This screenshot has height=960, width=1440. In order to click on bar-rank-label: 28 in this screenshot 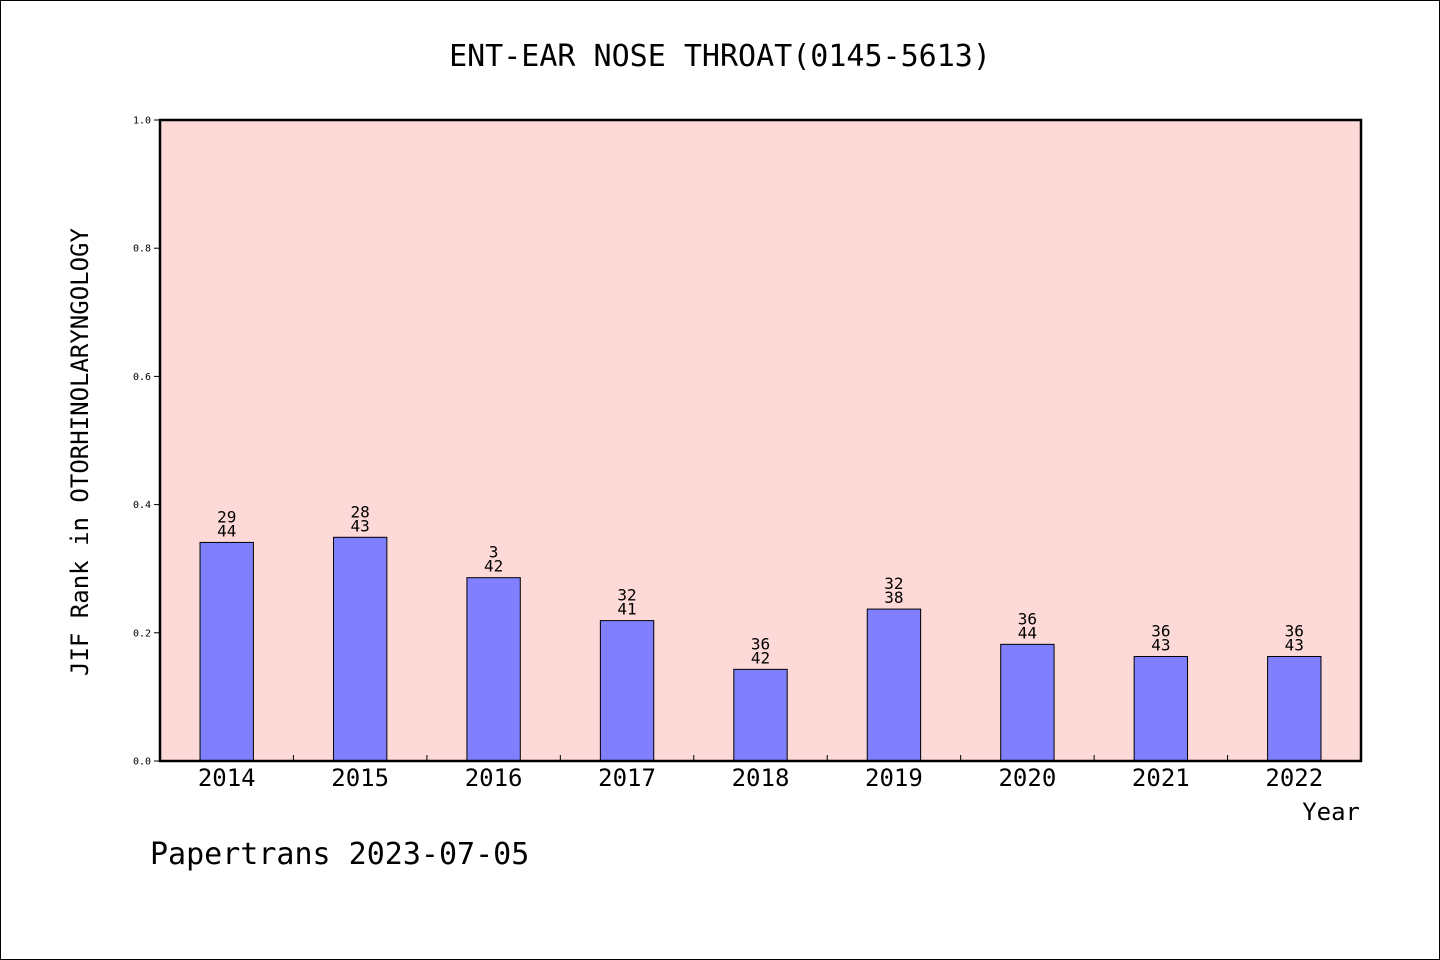, I will do `click(360, 511)`.